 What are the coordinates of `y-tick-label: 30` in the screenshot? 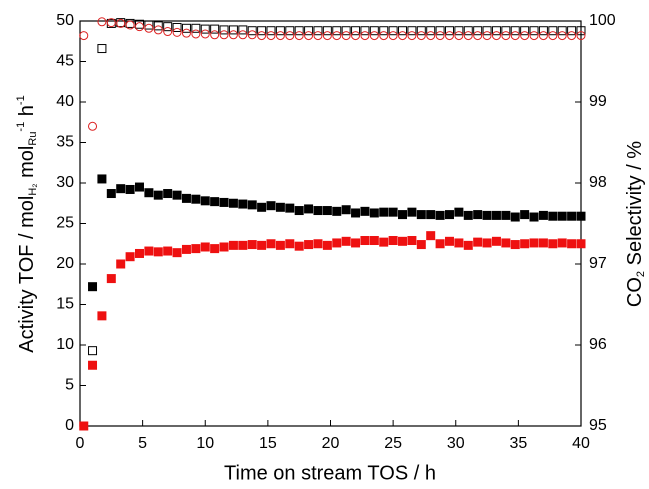 It's located at (65, 182).